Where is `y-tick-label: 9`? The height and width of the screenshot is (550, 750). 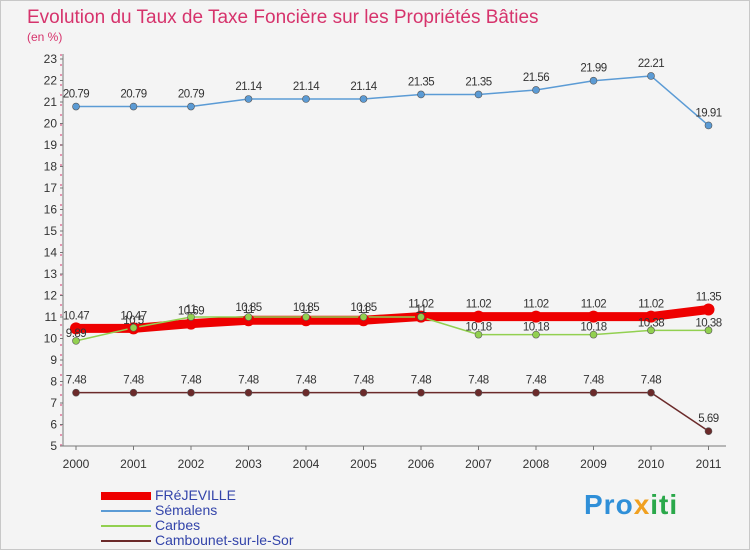
y-tick-label: 9 is located at coordinates (53, 360).